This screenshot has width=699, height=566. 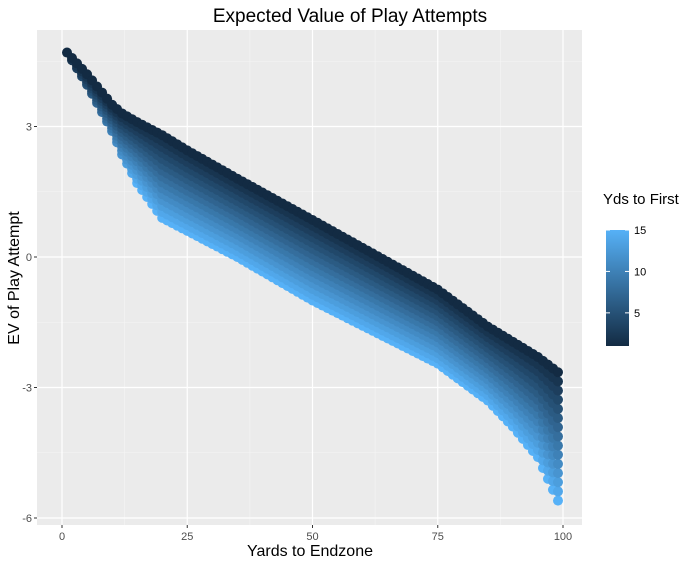 What do you see at coordinates (27, 519) in the screenshot?
I see `y-tick-label: -6` at bounding box center [27, 519].